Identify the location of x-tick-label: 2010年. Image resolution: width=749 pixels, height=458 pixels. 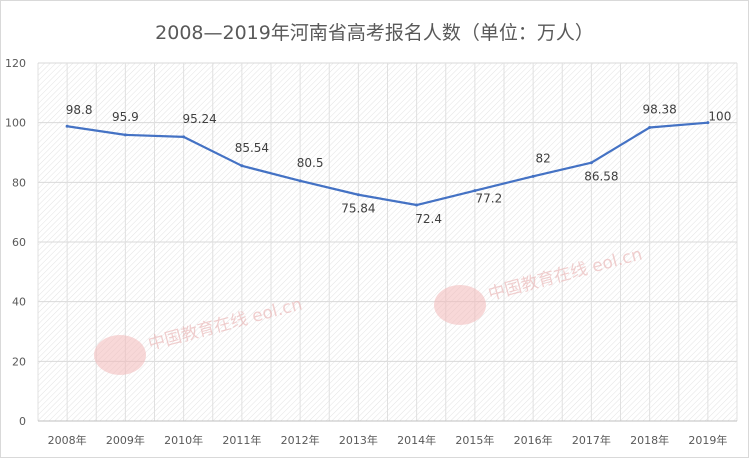
(183, 440).